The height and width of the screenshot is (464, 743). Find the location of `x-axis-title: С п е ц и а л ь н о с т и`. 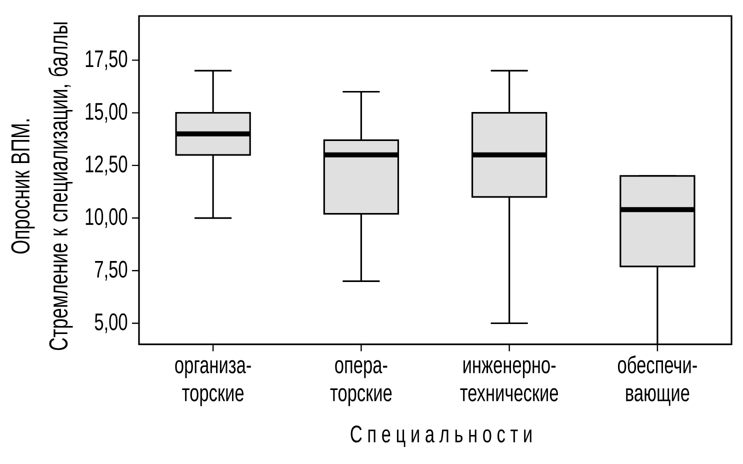

x-axis-title: С п е ц и а л ь н о с т и is located at coordinates (441, 436).